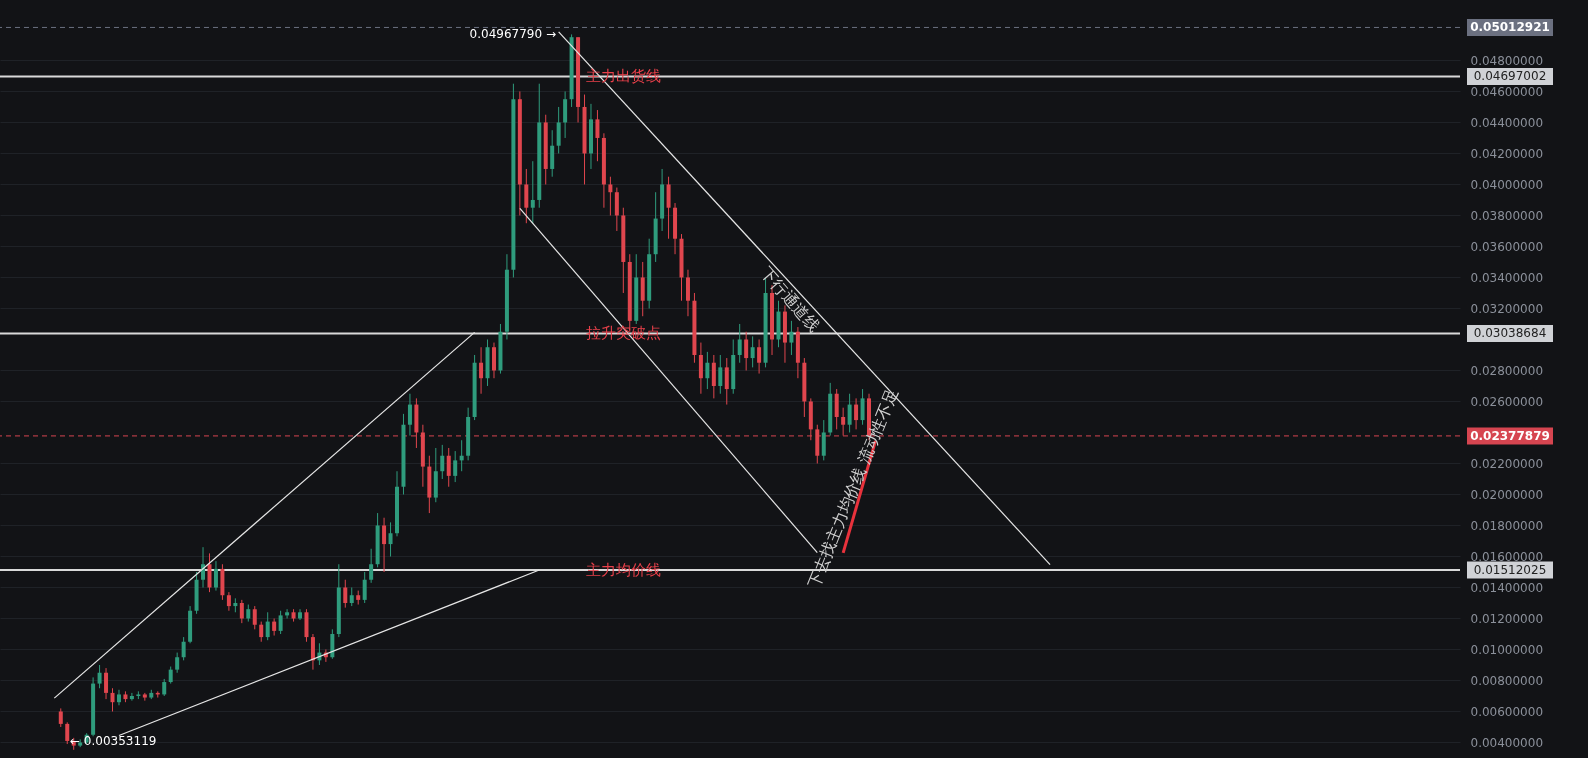 This screenshot has height=758, width=1588. Describe the element at coordinates (1507, 680) in the screenshot. I see `y-tick-label: 0.00800000` at that location.